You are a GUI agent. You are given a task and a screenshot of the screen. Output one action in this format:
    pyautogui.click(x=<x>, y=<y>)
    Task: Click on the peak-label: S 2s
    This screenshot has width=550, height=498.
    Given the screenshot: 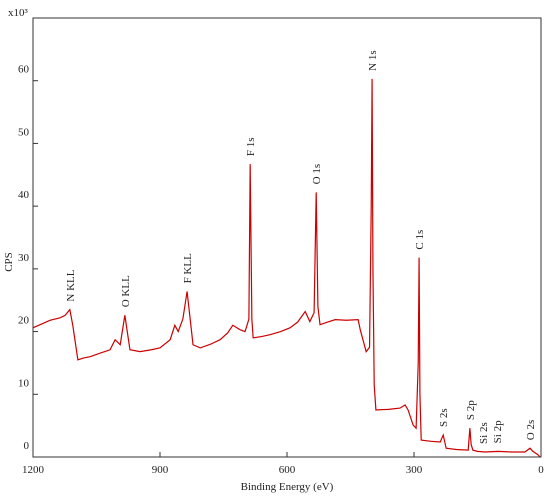 What is the action you would take?
    pyautogui.click(x=444, y=417)
    